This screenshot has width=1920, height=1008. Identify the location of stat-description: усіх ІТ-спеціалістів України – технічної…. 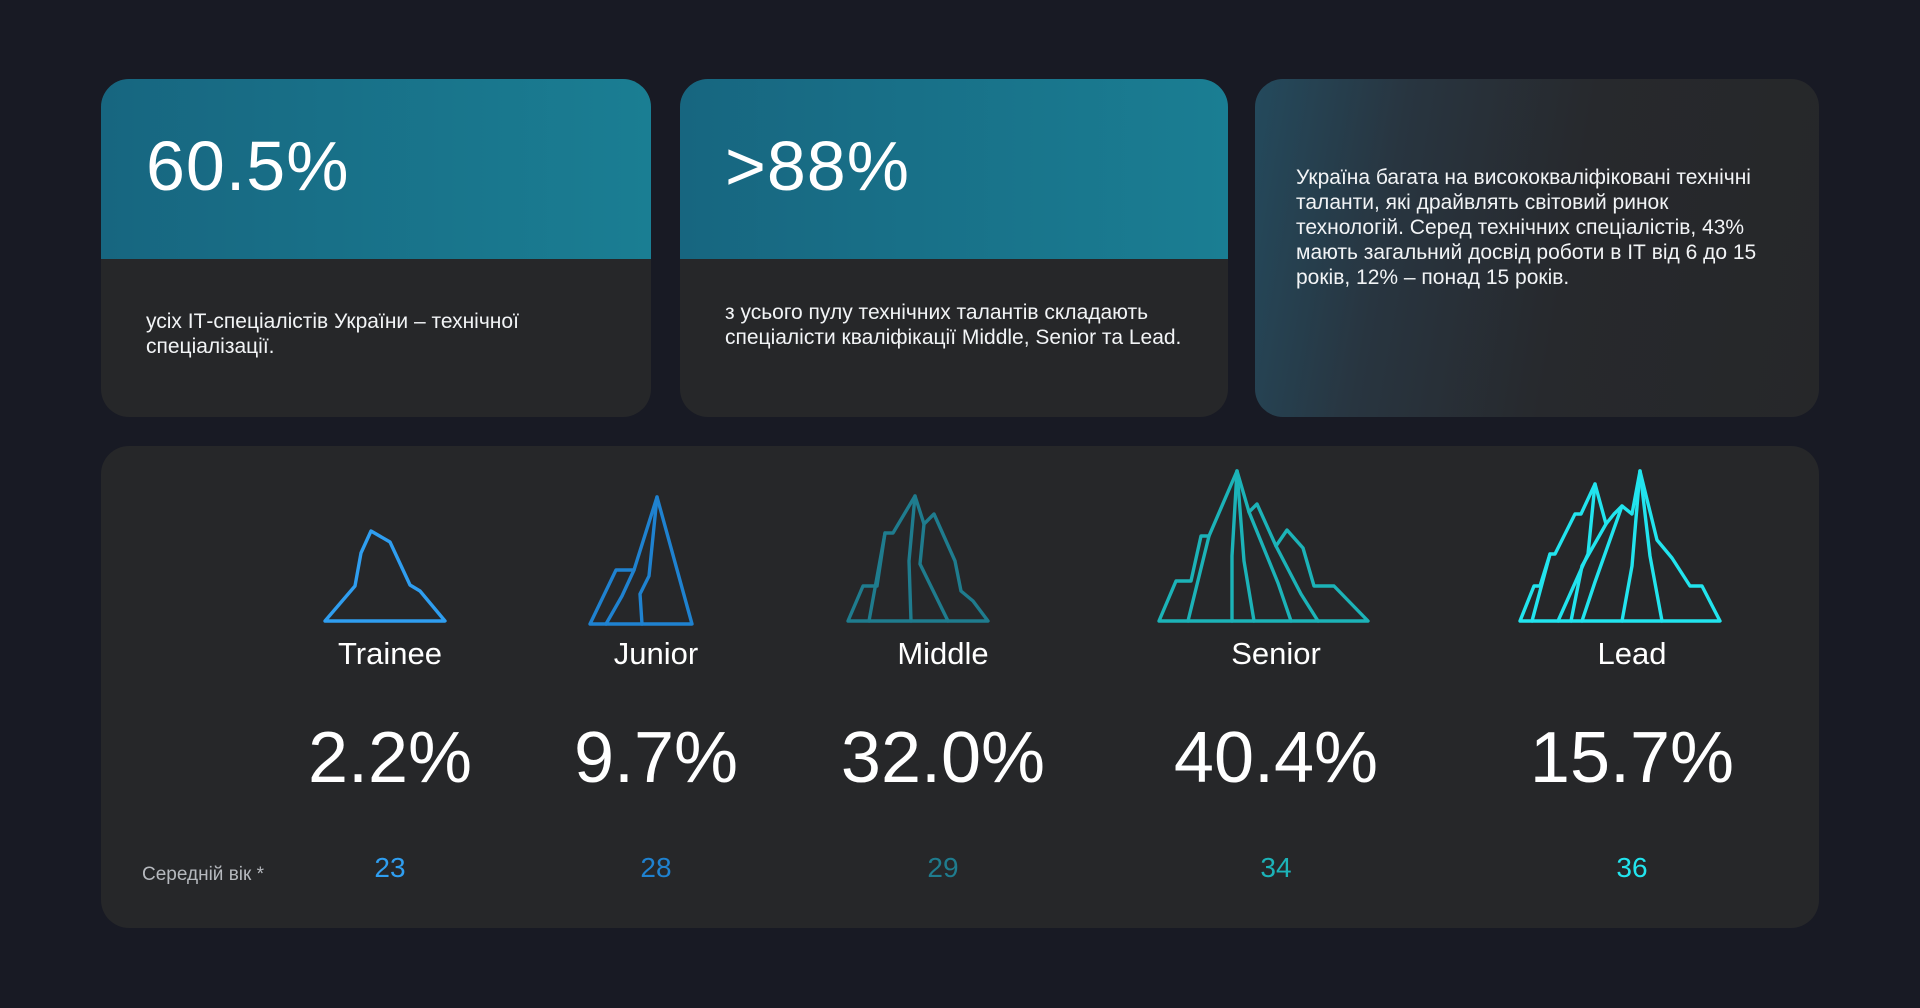
(332, 334).